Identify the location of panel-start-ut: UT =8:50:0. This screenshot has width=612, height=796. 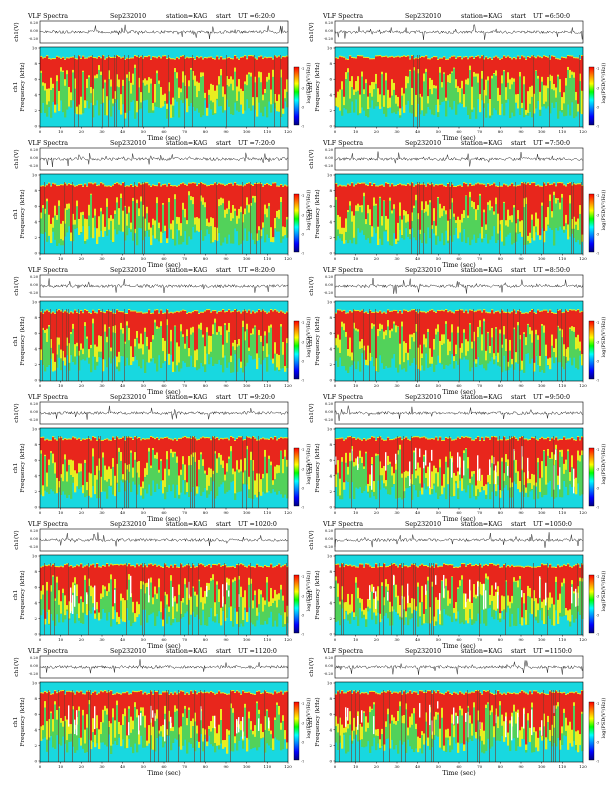
(551, 270).